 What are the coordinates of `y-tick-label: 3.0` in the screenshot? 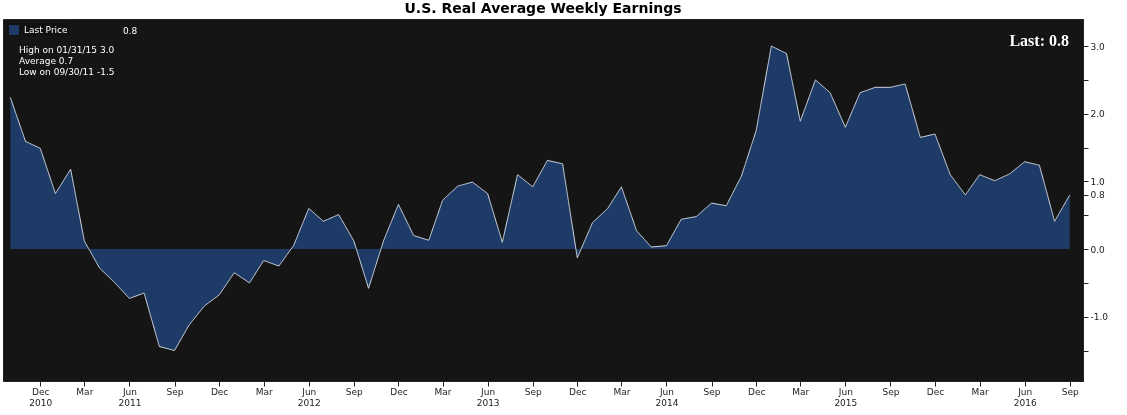 It's located at (1098, 46).